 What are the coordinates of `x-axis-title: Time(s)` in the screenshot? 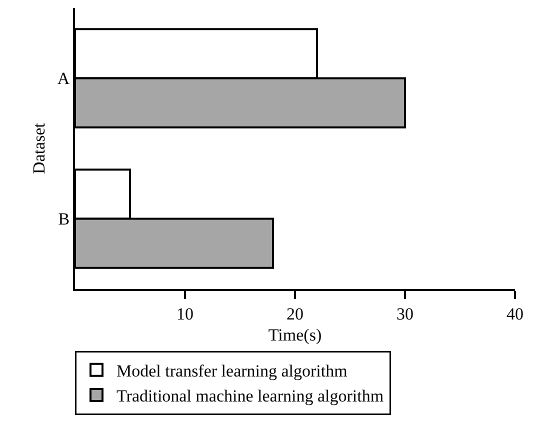 It's located at (295, 334).